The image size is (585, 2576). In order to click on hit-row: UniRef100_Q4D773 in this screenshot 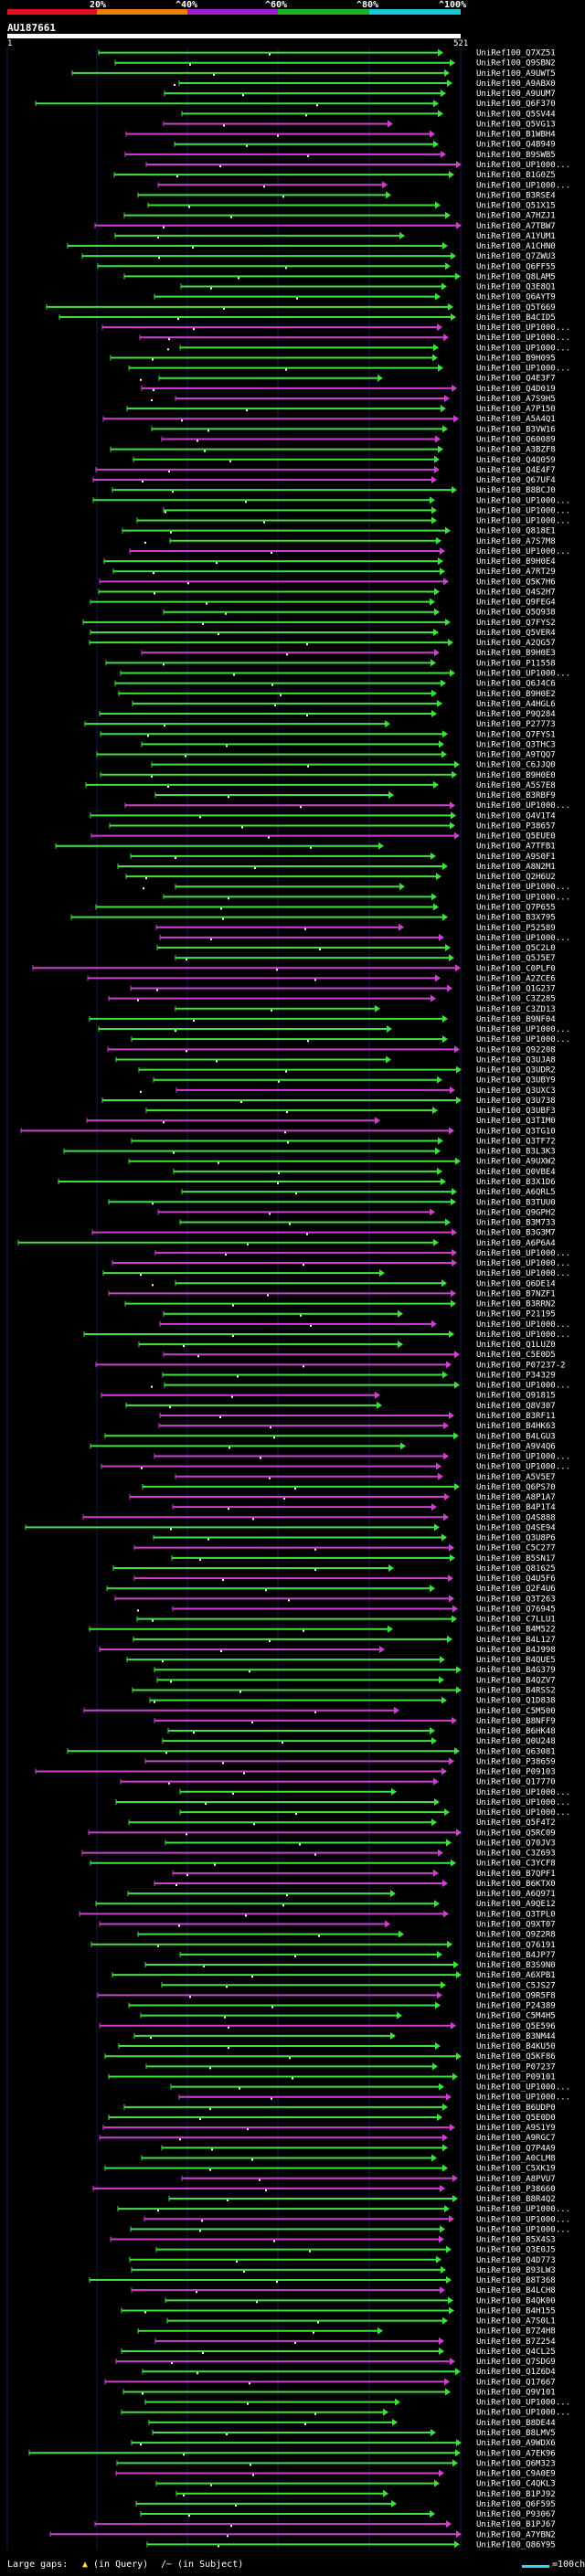, I will do `click(343, 2260)`.